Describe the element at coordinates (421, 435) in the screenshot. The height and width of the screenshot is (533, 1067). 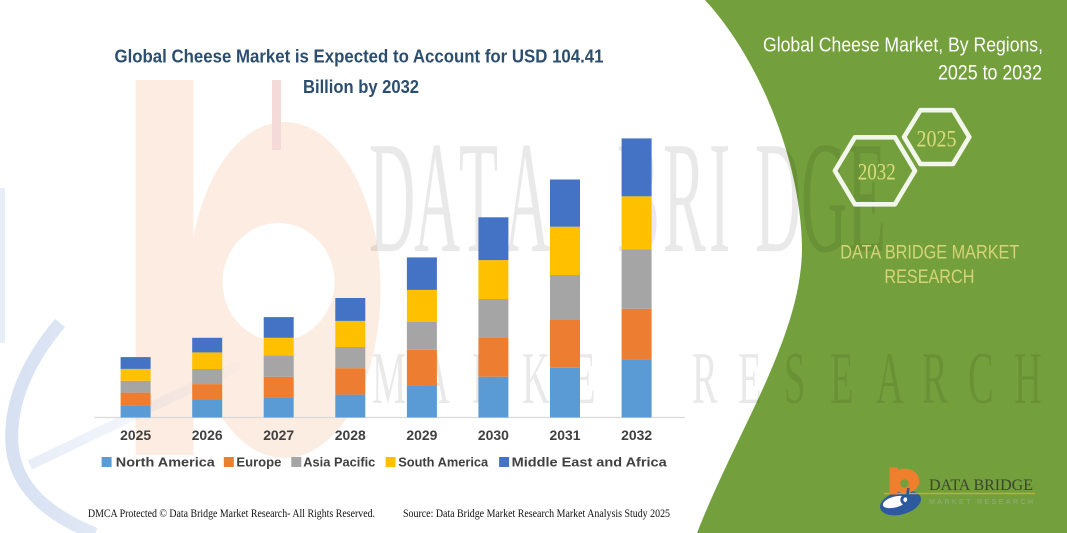
I see `svg-text: 2029` at that location.